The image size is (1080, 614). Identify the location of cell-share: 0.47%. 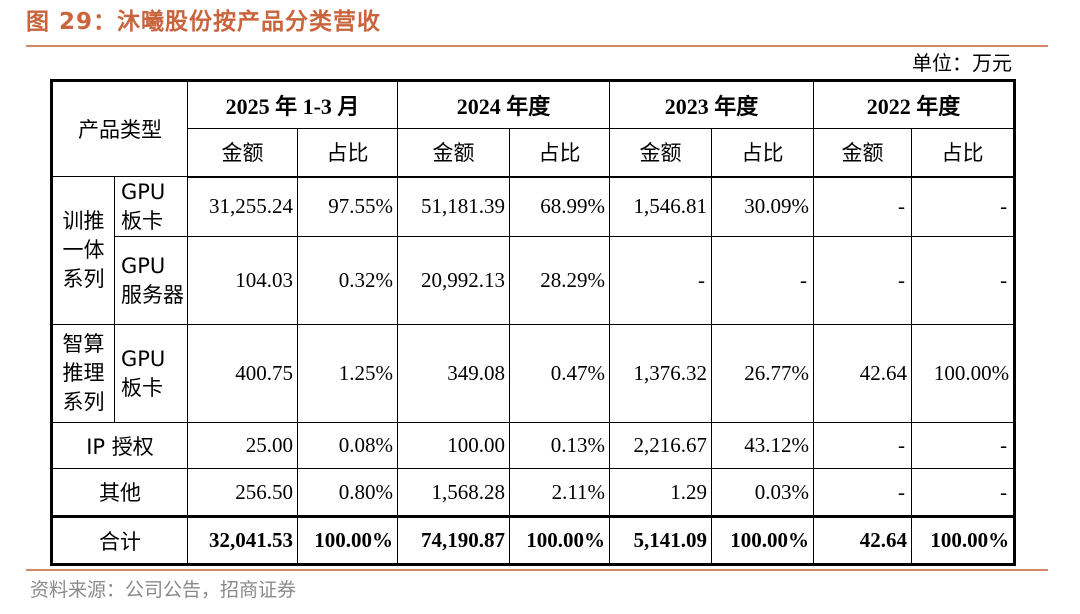
(560, 373).